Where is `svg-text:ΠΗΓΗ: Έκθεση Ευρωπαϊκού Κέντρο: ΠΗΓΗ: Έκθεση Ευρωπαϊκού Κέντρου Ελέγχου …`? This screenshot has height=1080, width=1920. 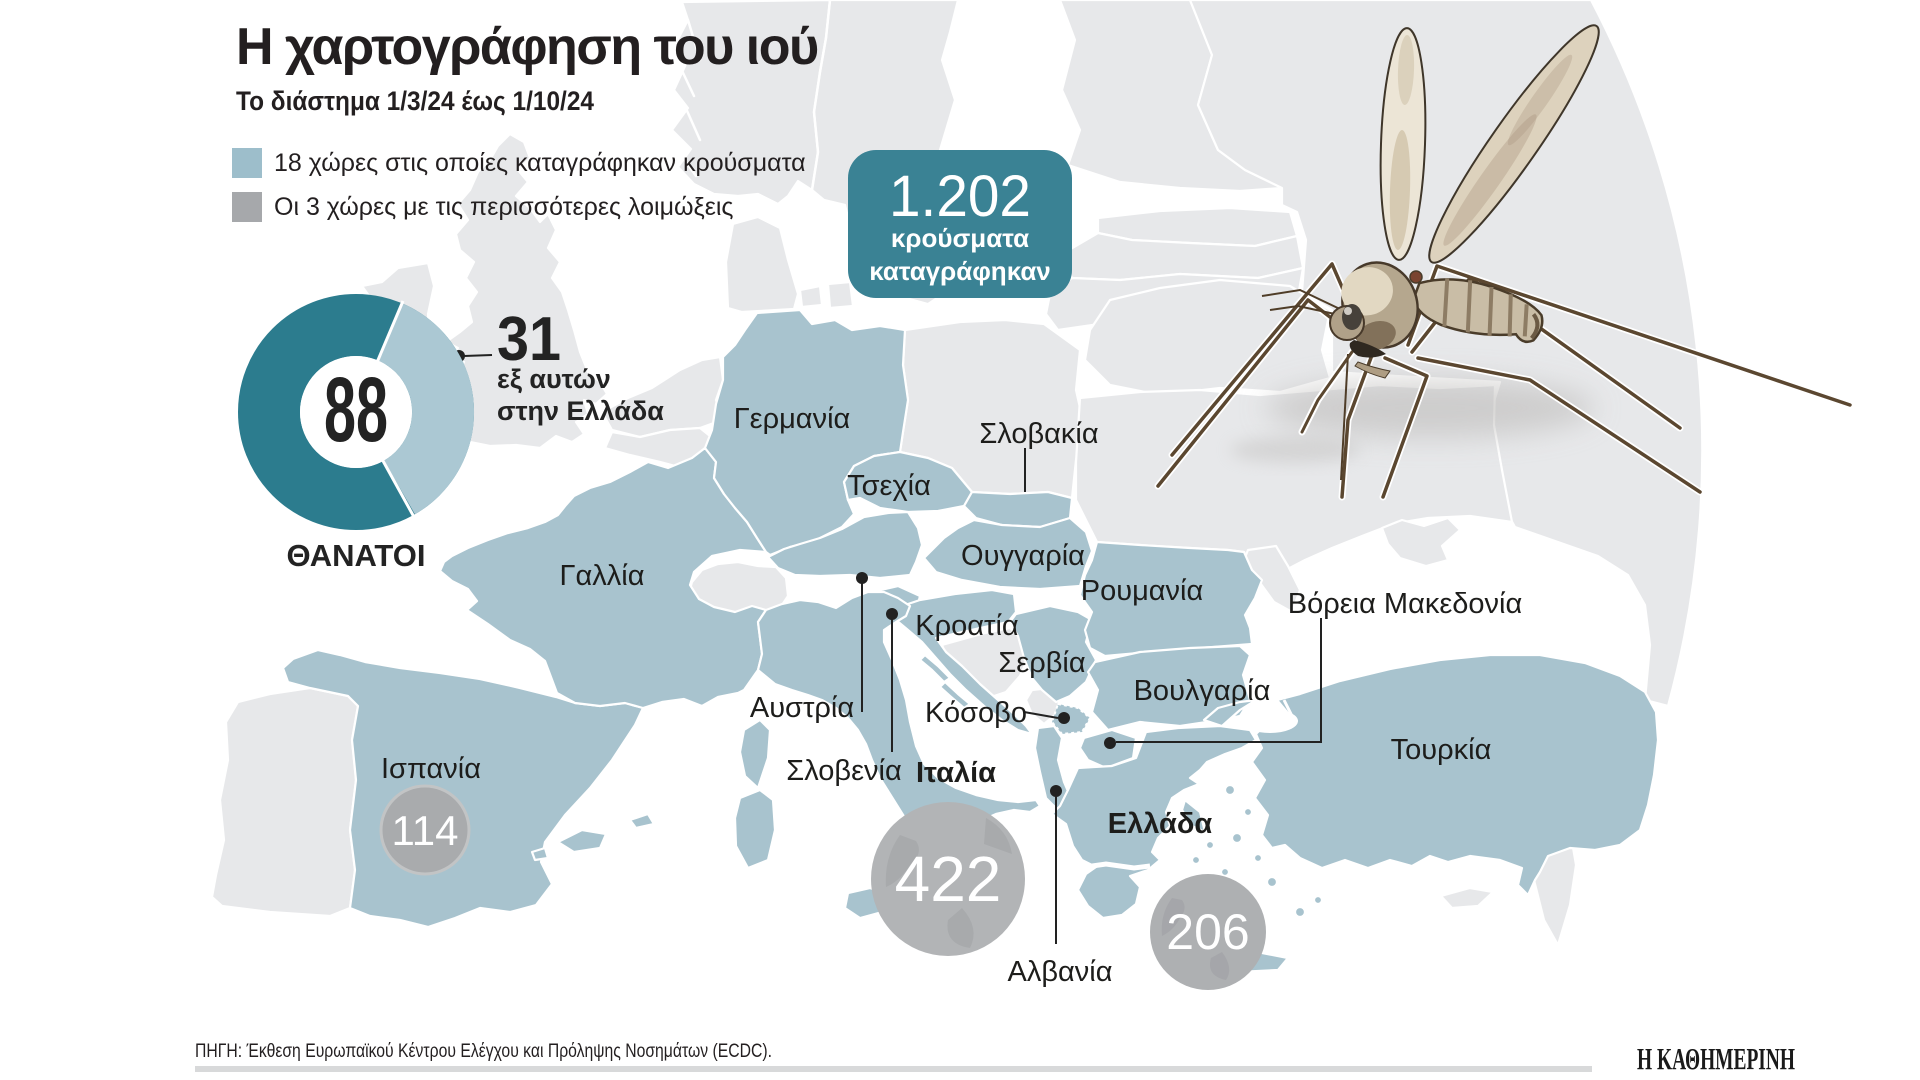
svg-text:ΠΗΓΗ: Έκθεση Ευρωπαϊκού Κέντρο: ΠΗΓΗ: Έκθεση Ευρωπαϊκού Κέντρου Ελέγχου … is located at coordinates (483, 1051).